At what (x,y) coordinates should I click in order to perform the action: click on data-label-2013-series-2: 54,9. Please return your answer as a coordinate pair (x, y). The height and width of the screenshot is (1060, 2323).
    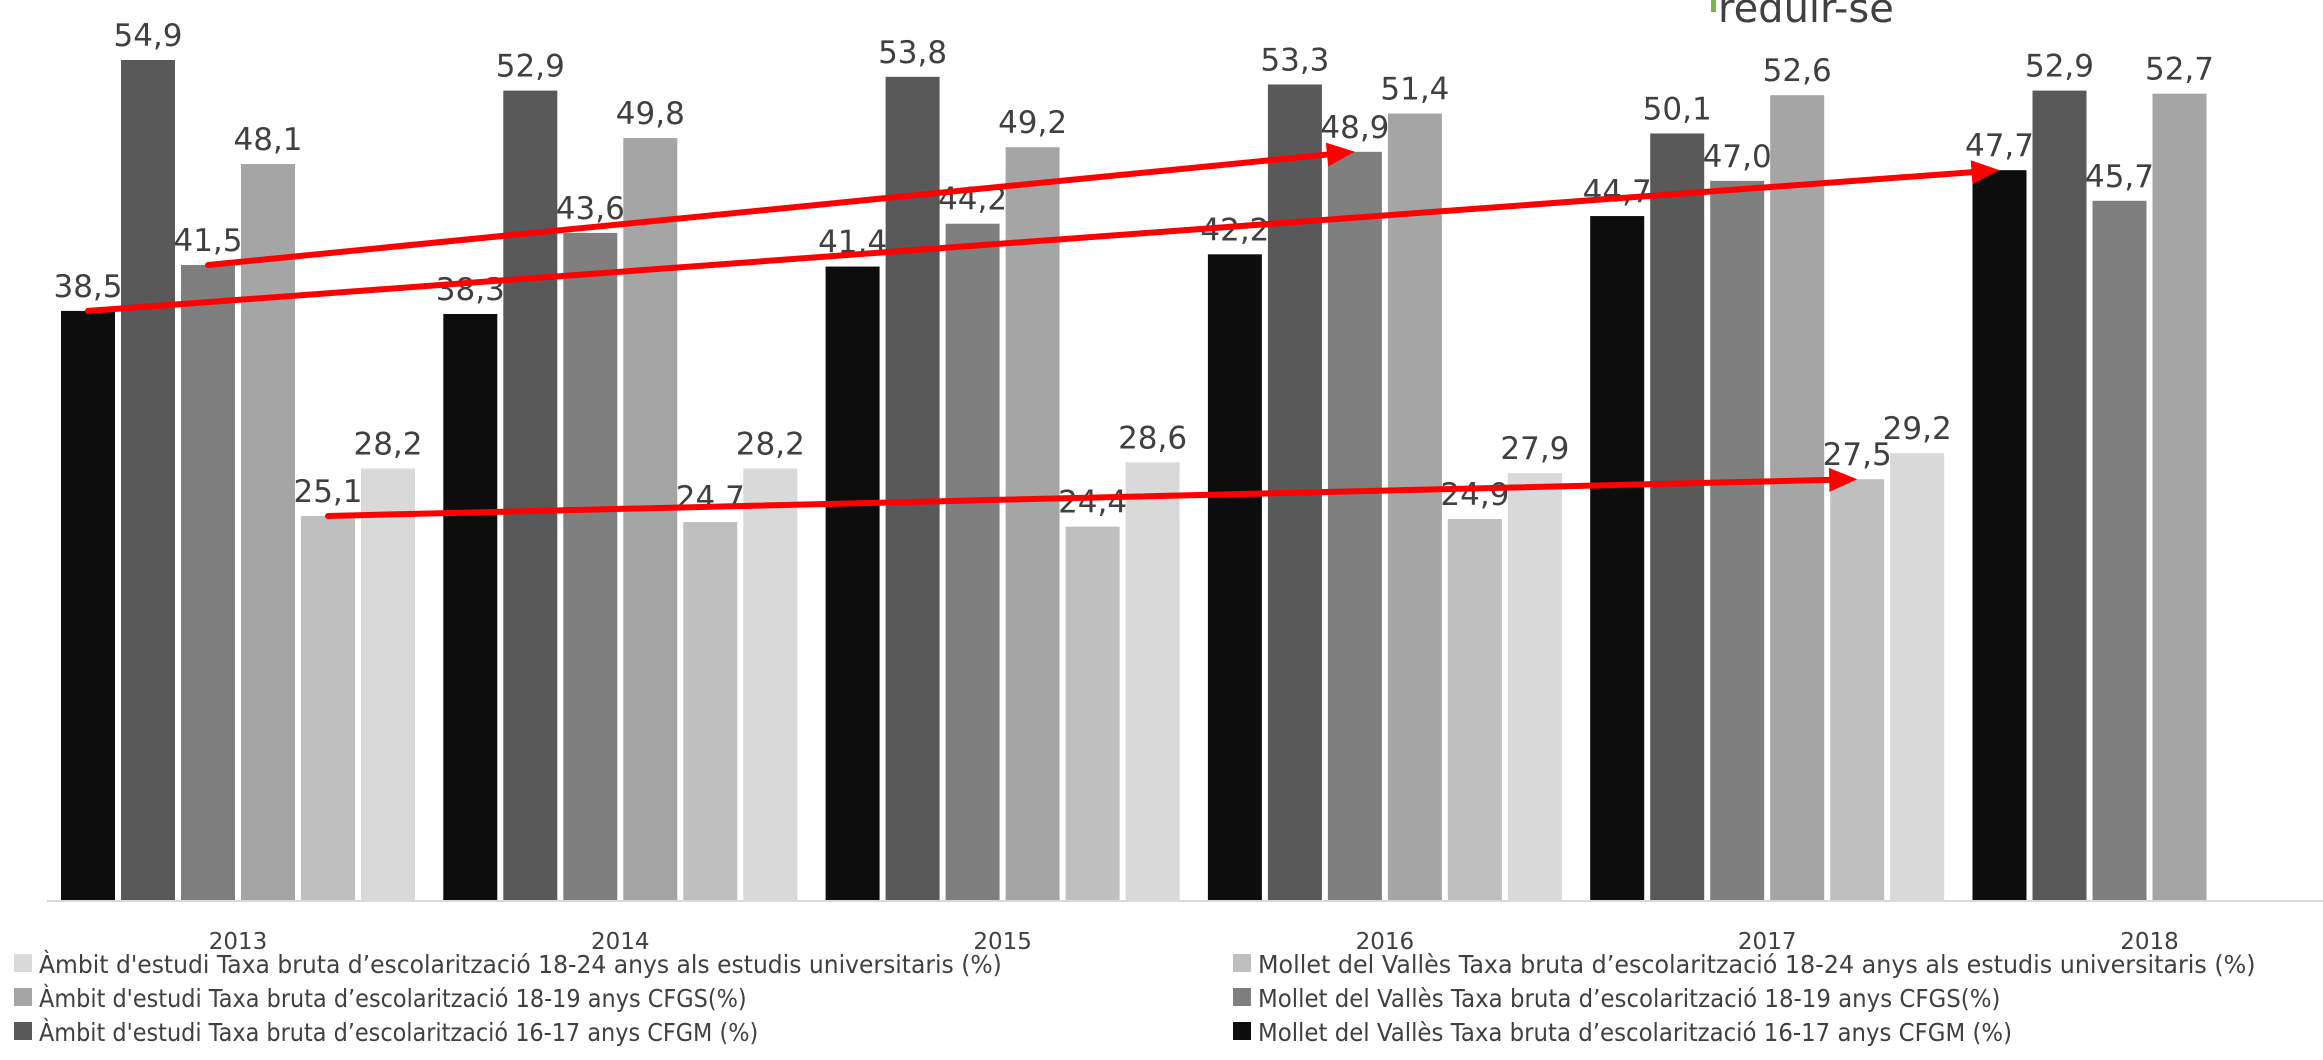
    Looking at the image, I should click on (147, 36).